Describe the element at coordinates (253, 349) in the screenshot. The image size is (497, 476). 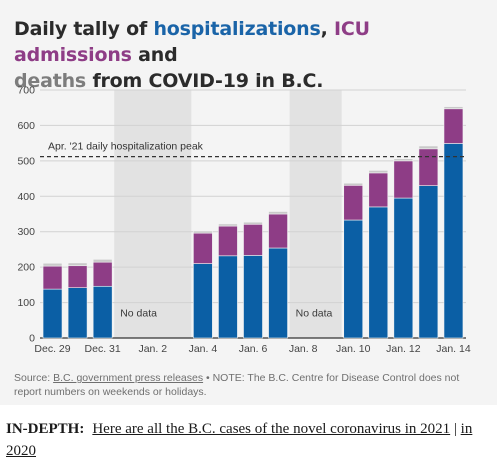
I see `x-tick-label: Jan. 6` at that location.